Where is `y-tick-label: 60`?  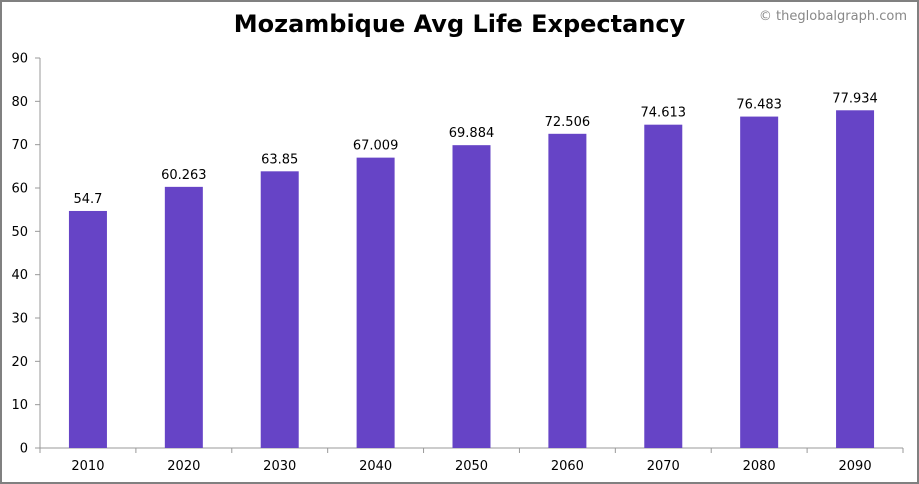
y-tick-label: 60 is located at coordinates (19, 189).